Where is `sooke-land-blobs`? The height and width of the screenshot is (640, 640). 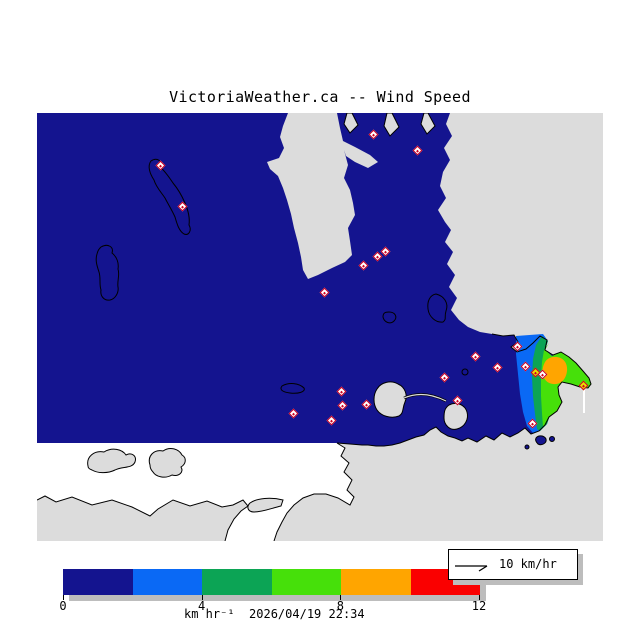 sooke-land-blobs is located at coordinates (185, 480).